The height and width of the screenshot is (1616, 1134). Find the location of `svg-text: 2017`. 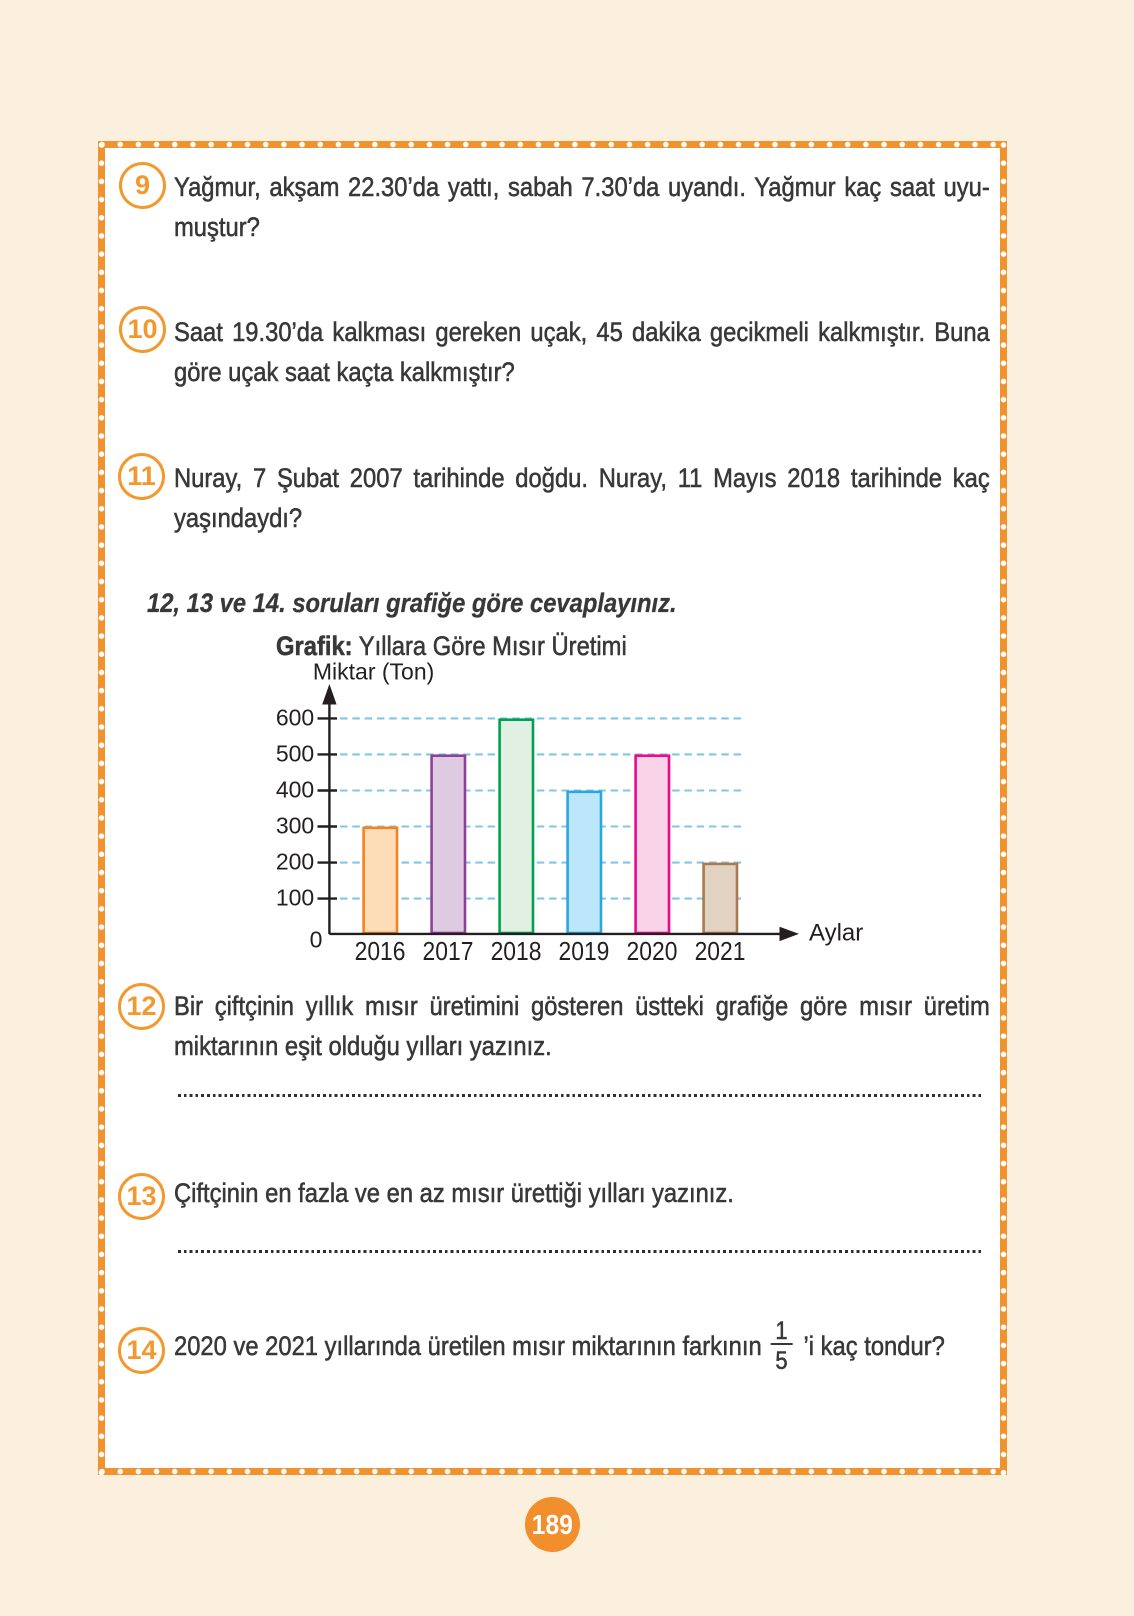

svg-text: 2017 is located at coordinates (448, 952).